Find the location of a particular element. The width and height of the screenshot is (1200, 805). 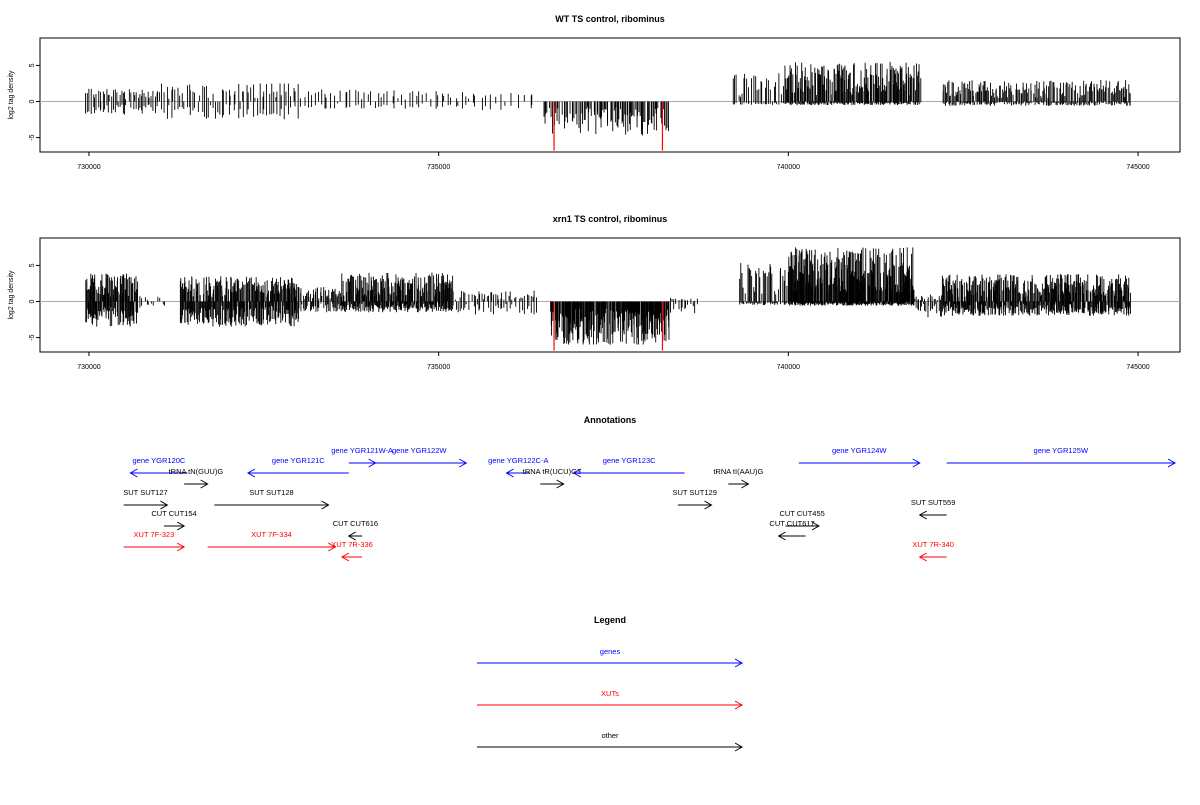

xrn1-bars is located at coordinates (608, 299).